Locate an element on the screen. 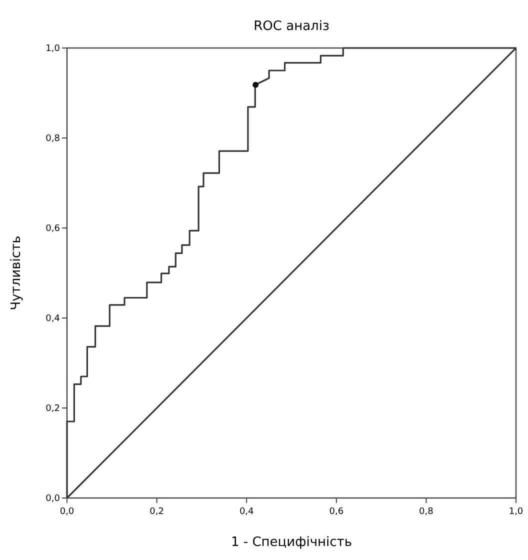 Image resolution: width=528 pixels, height=560 pixels. y-tick-label: 0,2 is located at coordinates (53, 409).